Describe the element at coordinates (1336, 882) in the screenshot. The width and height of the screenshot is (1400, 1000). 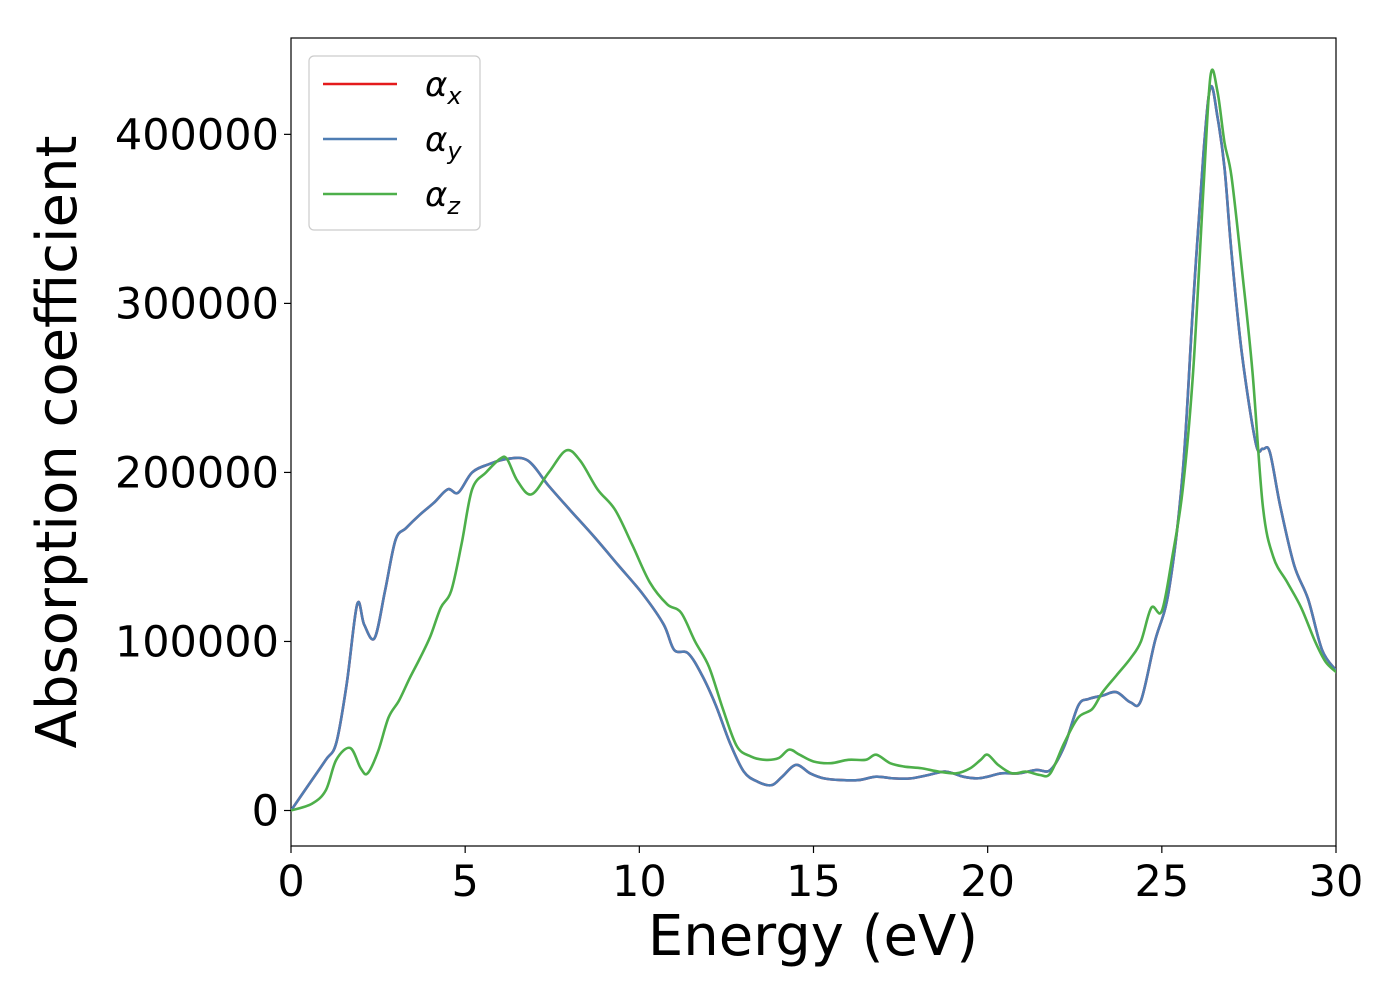
I see `x-tick-label: 30` at that location.